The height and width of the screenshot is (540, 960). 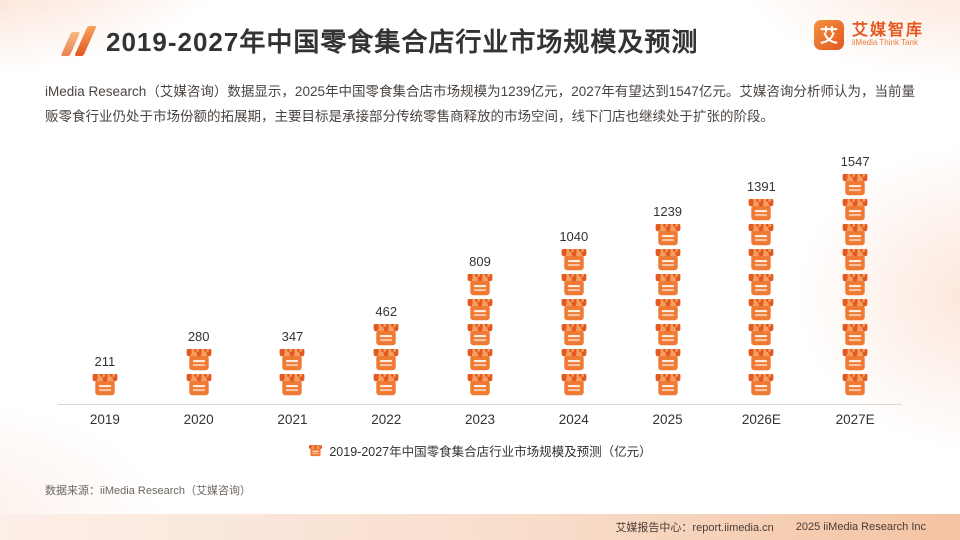 I want to click on logo-text: 艾媒智库 iiMedia Think Tank, so click(x=888, y=35).